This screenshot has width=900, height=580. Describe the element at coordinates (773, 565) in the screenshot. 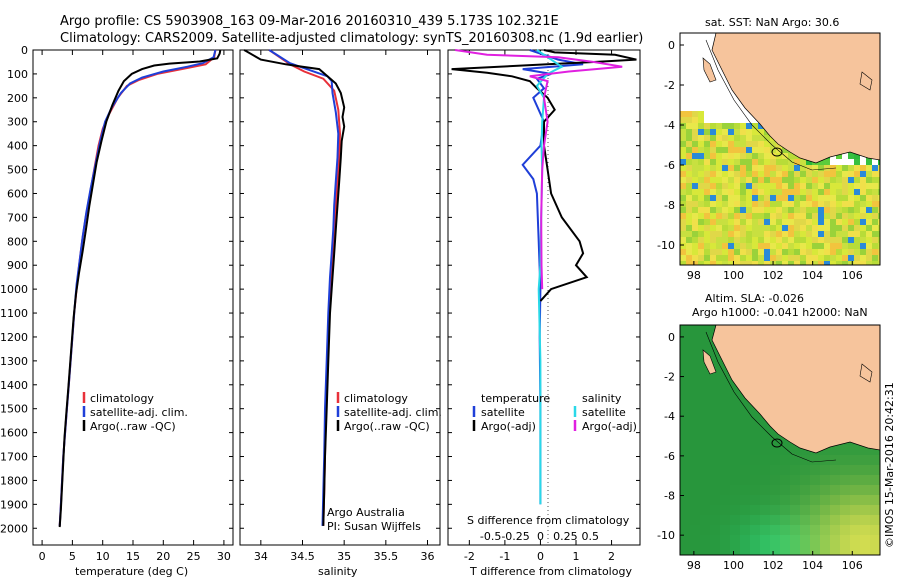

I see `lon-tick-label: 102` at that location.